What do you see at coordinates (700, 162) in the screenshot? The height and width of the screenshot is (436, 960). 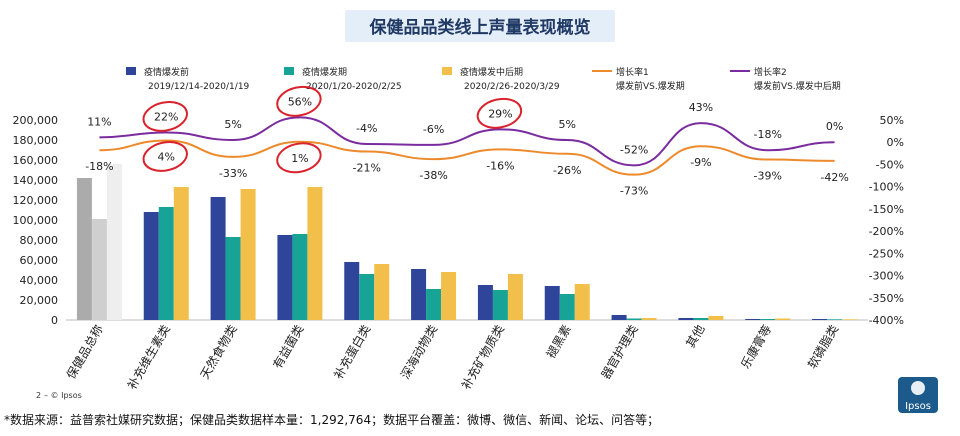 I see `line-data-label: -9%` at bounding box center [700, 162].